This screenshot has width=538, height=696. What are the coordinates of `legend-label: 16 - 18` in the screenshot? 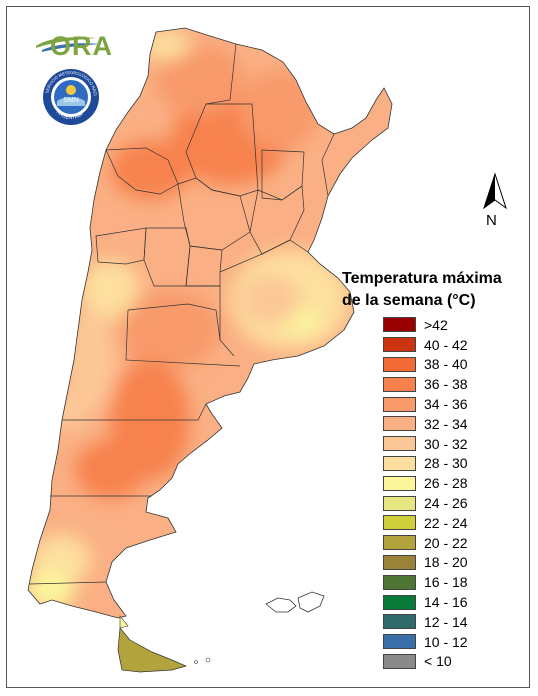 It's located at (446, 582).